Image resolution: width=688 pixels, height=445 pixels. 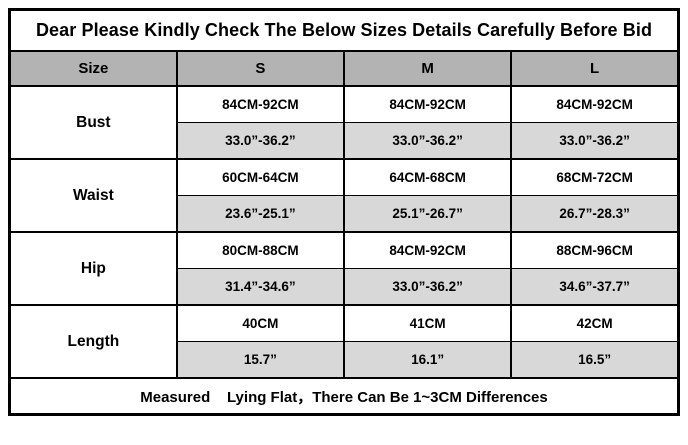 What do you see at coordinates (427, 141) in the screenshot?
I see `cell-bust-inch-m: 33.0”-36.2”` at bounding box center [427, 141].